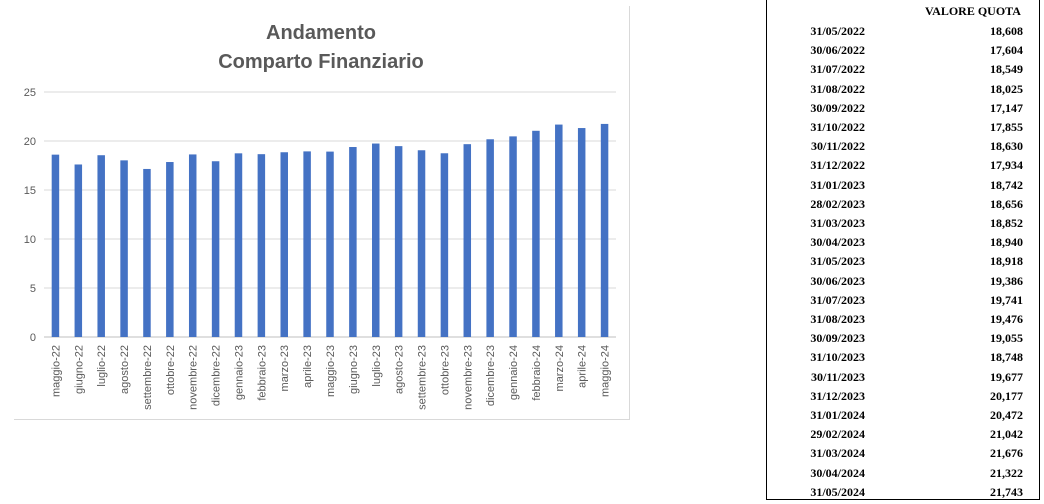  What do you see at coordinates (903, 185) in the screenshot?
I see `table-row: 31/01/2023 18,742` at bounding box center [903, 185].